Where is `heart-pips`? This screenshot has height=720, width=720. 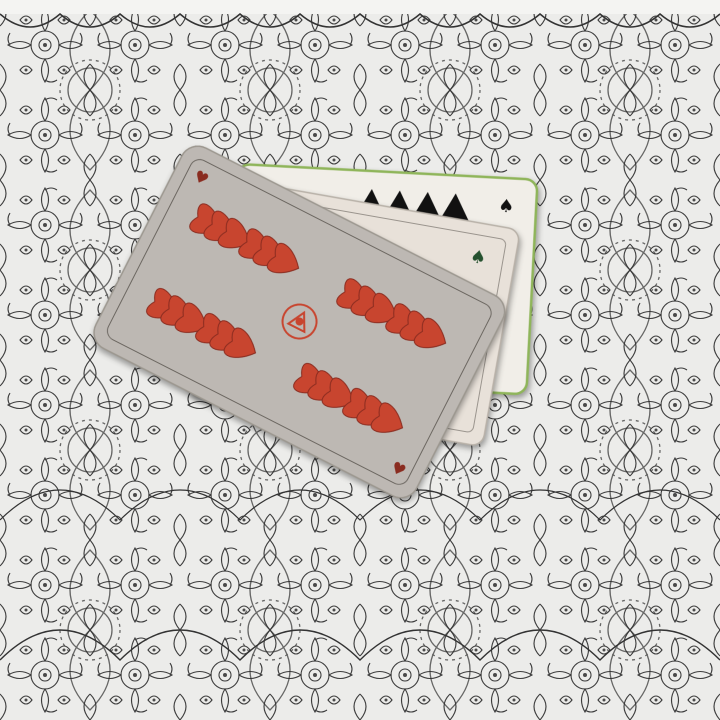
heart-pips is located at coordinates (296, 318).